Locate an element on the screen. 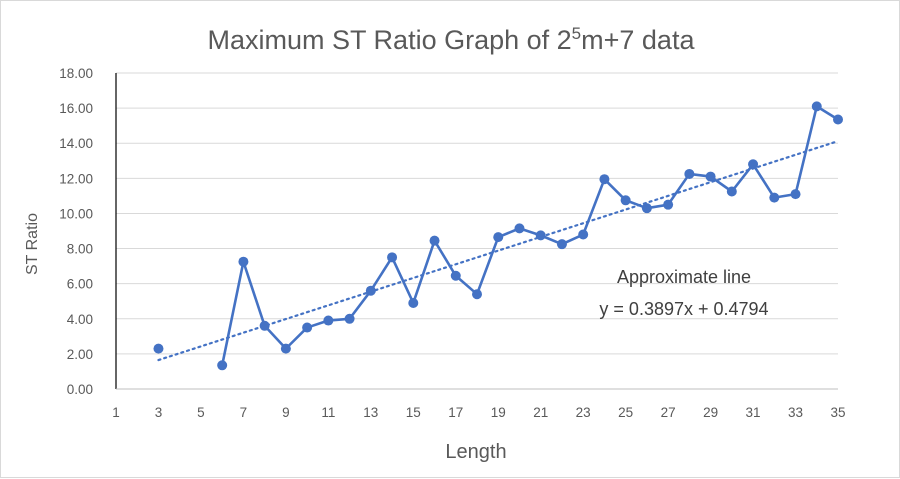 This screenshot has width=900, height=479. x-tick-labels: 1 3 5 7 9 11 13 15 17 19 21 23 25 27 29 31 33 35 is located at coordinates (478, 412).